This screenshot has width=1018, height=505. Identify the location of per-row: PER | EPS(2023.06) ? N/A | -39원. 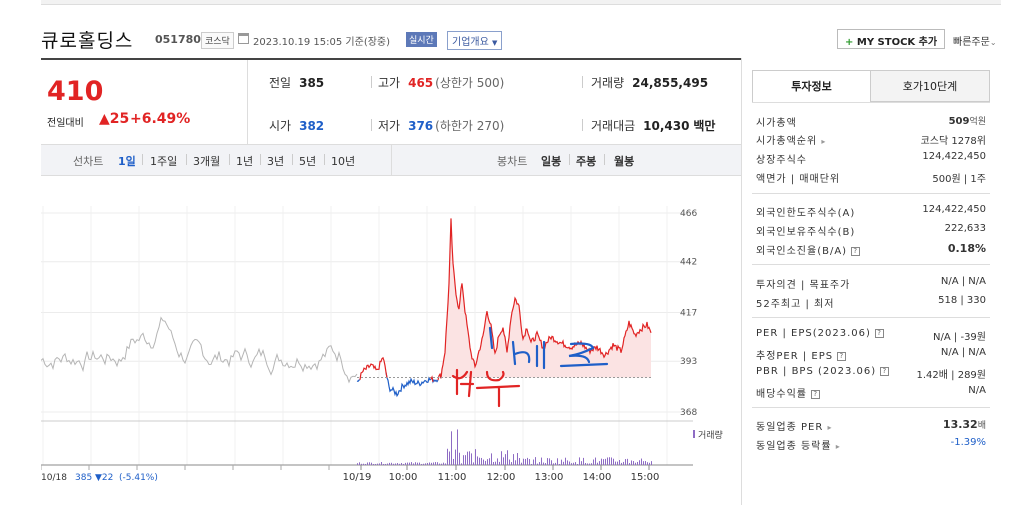
(871, 335).